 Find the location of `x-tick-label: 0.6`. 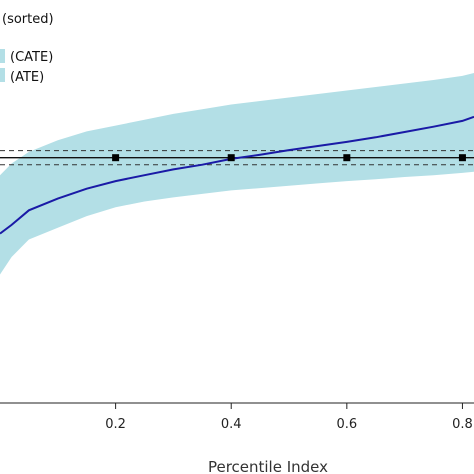

x-tick-label: 0.6 is located at coordinates (346, 424).